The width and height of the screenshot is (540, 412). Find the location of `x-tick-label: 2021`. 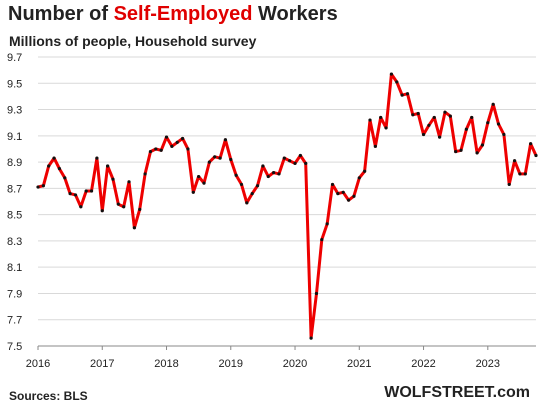

x-tick-label: 2021 is located at coordinates (359, 364).